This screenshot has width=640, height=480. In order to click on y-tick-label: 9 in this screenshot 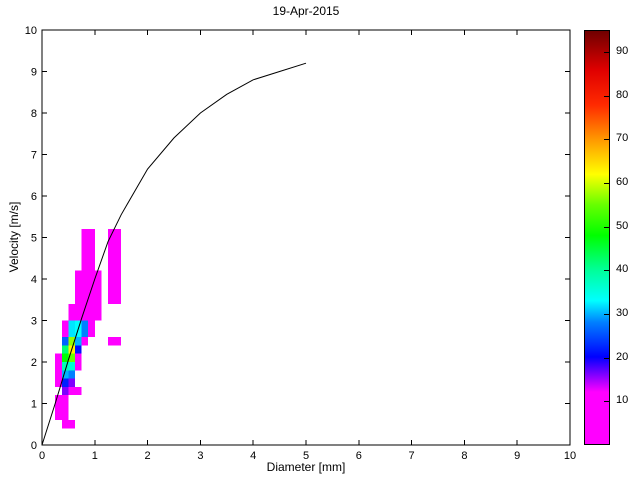, I will do `click(34, 73)`.